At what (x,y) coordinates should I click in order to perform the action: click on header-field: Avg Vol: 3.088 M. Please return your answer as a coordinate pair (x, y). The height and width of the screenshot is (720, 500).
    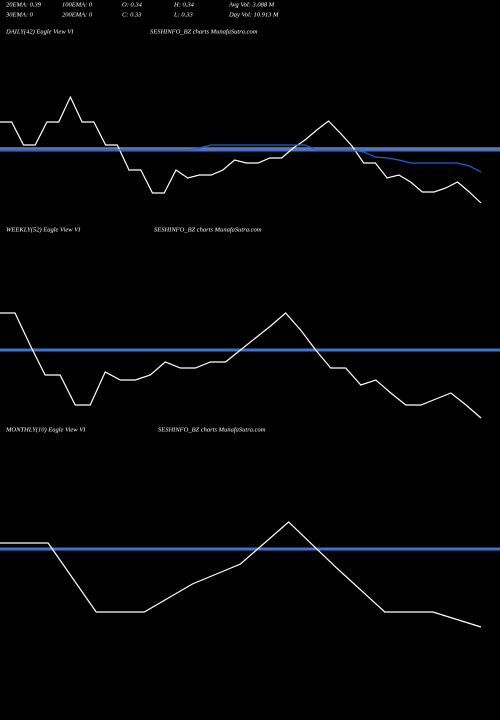
    Looking at the image, I should click on (251, 4).